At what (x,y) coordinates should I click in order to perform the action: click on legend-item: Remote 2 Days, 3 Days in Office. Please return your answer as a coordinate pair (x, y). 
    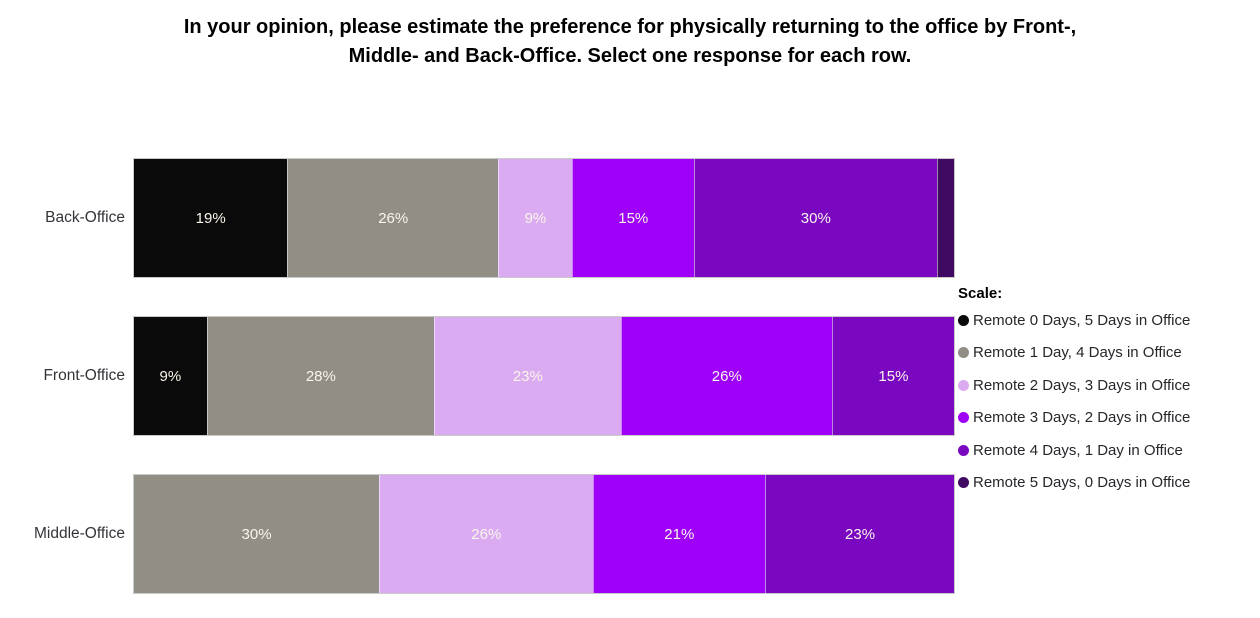
    Looking at the image, I should click on (1108, 385).